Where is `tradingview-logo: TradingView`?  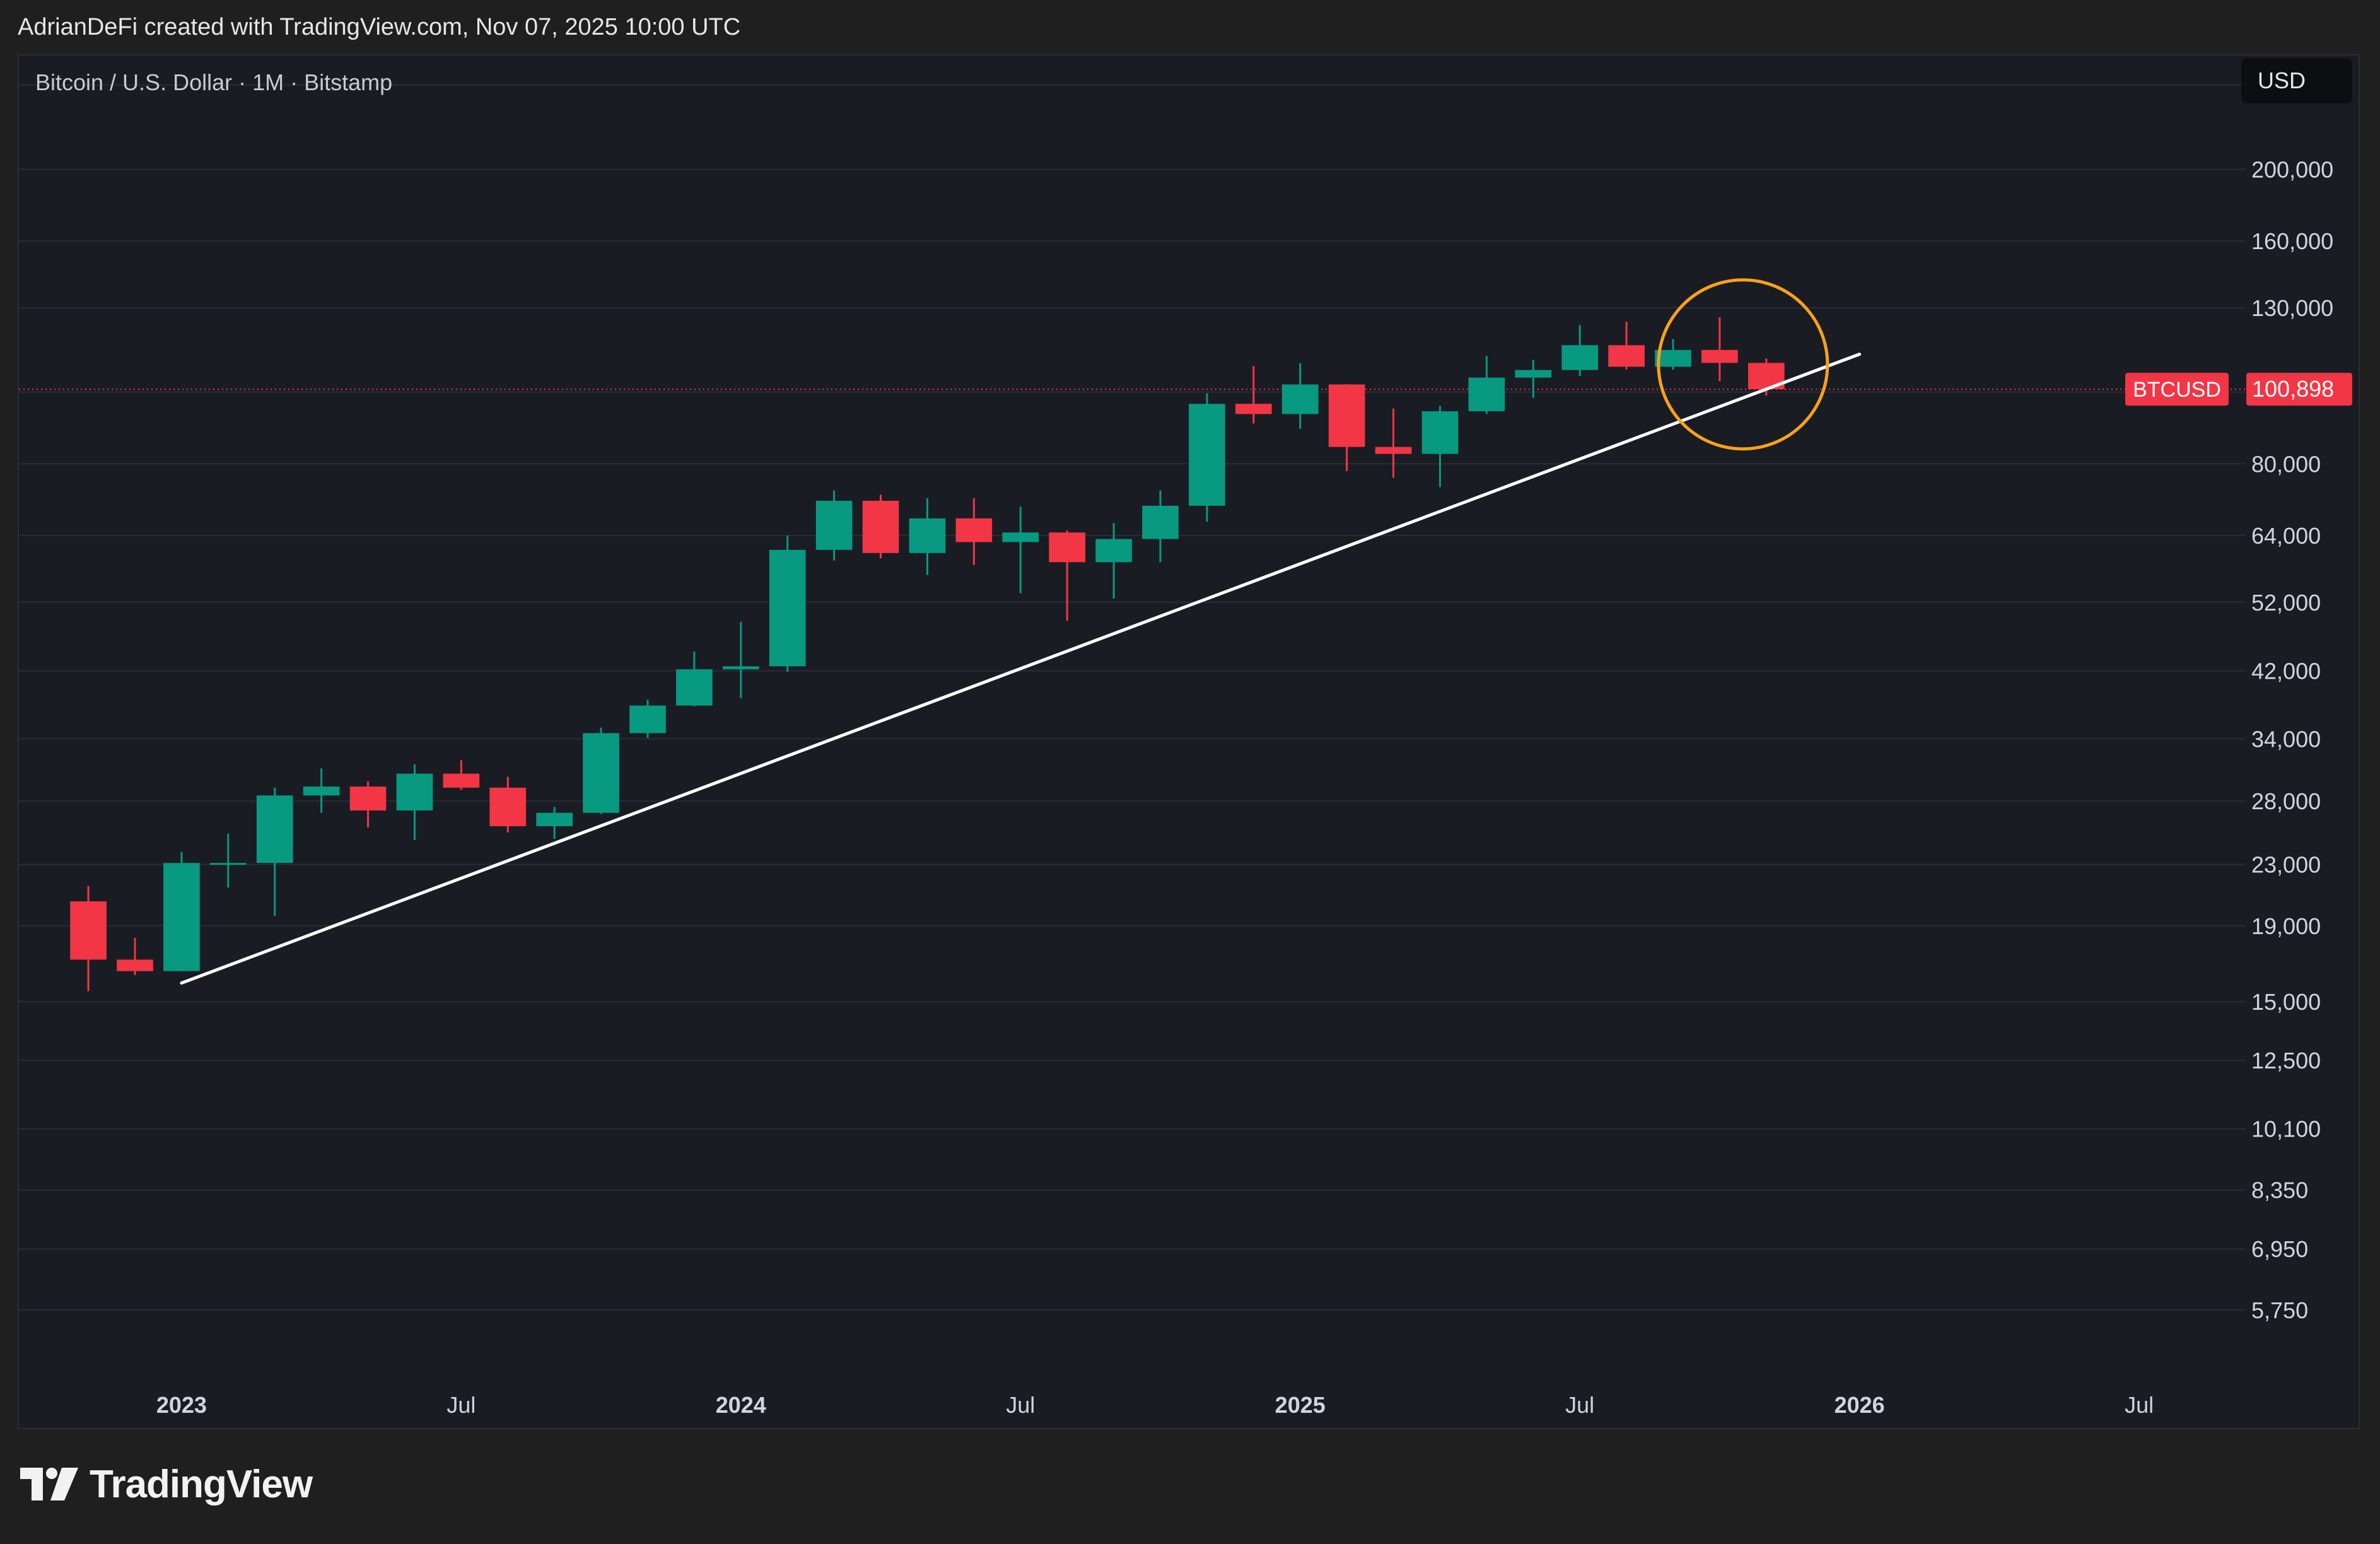
tradingview-logo: TradingView is located at coordinates (166, 1484).